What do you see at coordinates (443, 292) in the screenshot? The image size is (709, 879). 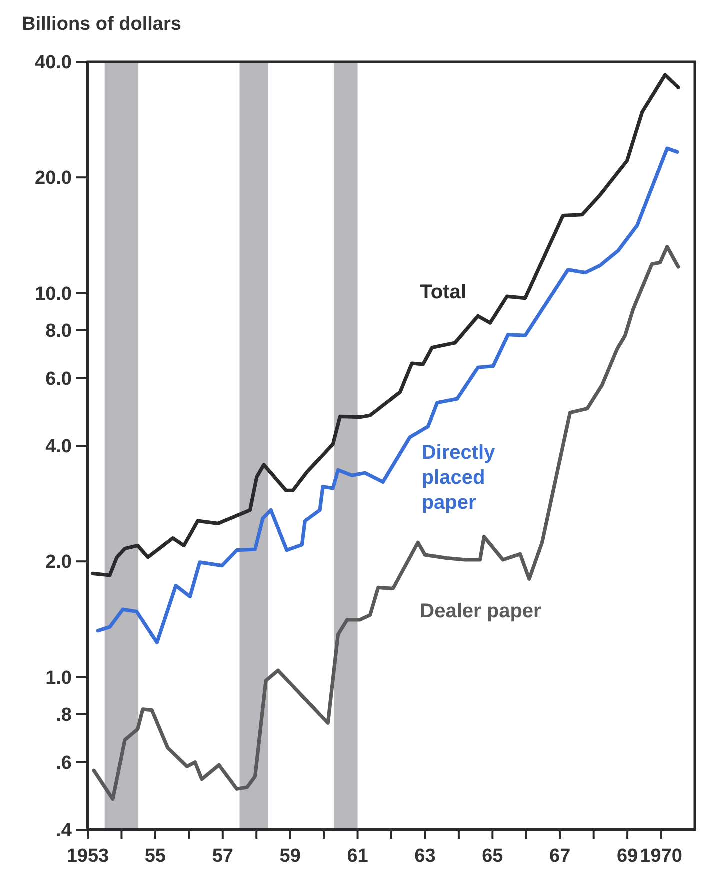 I see `series-label: Total` at bounding box center [443, 292].